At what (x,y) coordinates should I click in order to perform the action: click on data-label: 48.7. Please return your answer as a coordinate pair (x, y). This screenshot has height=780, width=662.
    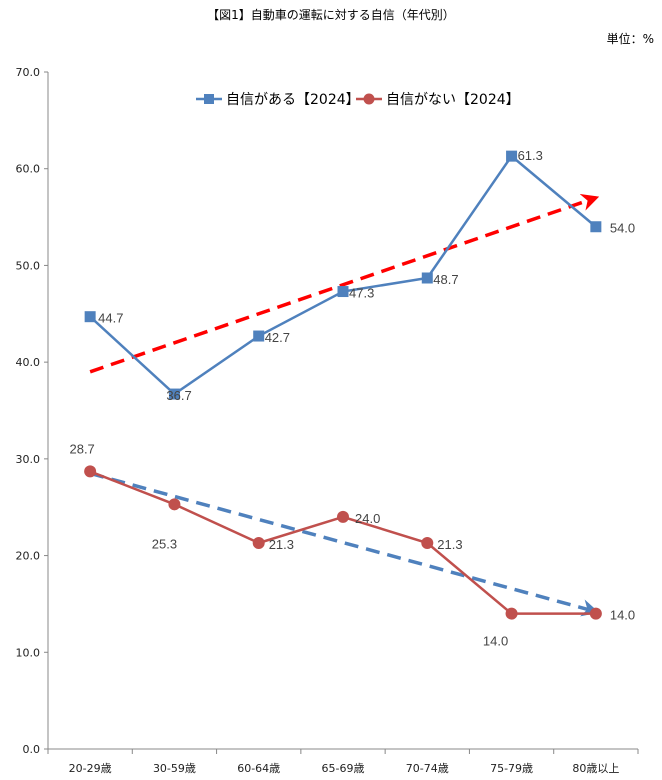
    Looking at the image, I should click on (445, 279).